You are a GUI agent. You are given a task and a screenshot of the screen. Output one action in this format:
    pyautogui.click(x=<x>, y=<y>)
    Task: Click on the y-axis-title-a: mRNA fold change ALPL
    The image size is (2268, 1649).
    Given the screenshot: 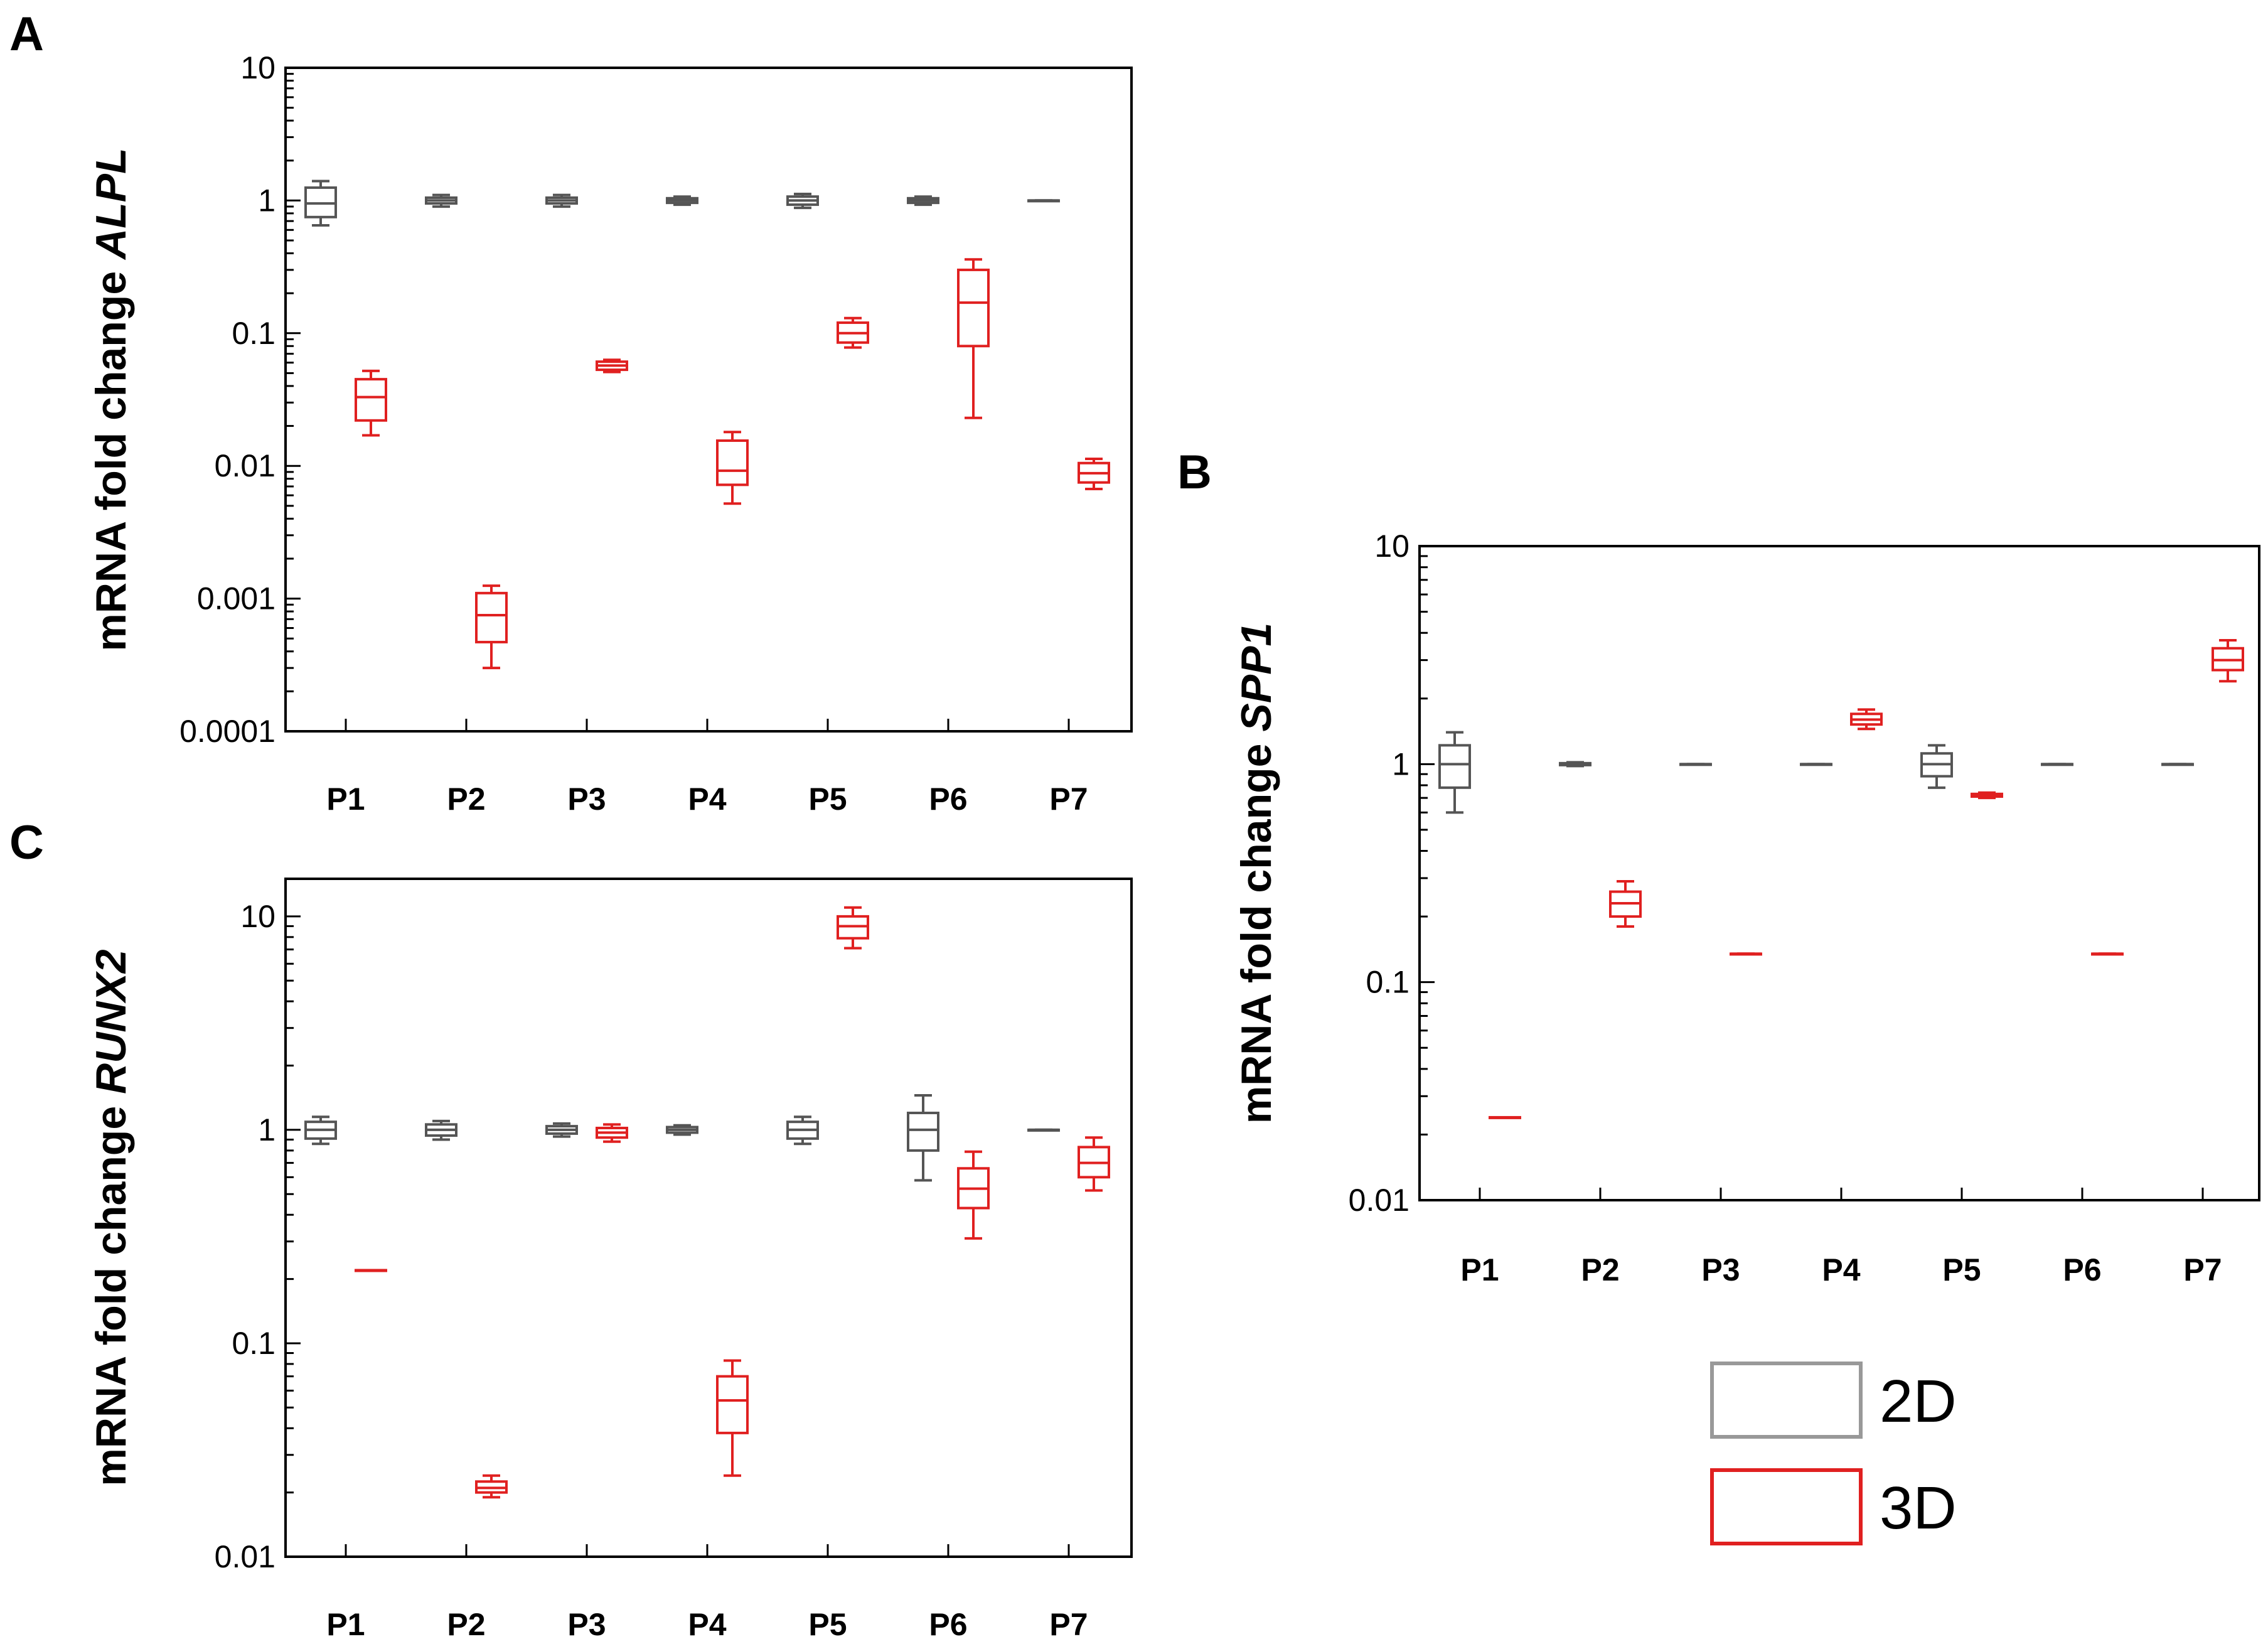 What is the action you would take?
    pyautogui.click(x=111, y=399)
    